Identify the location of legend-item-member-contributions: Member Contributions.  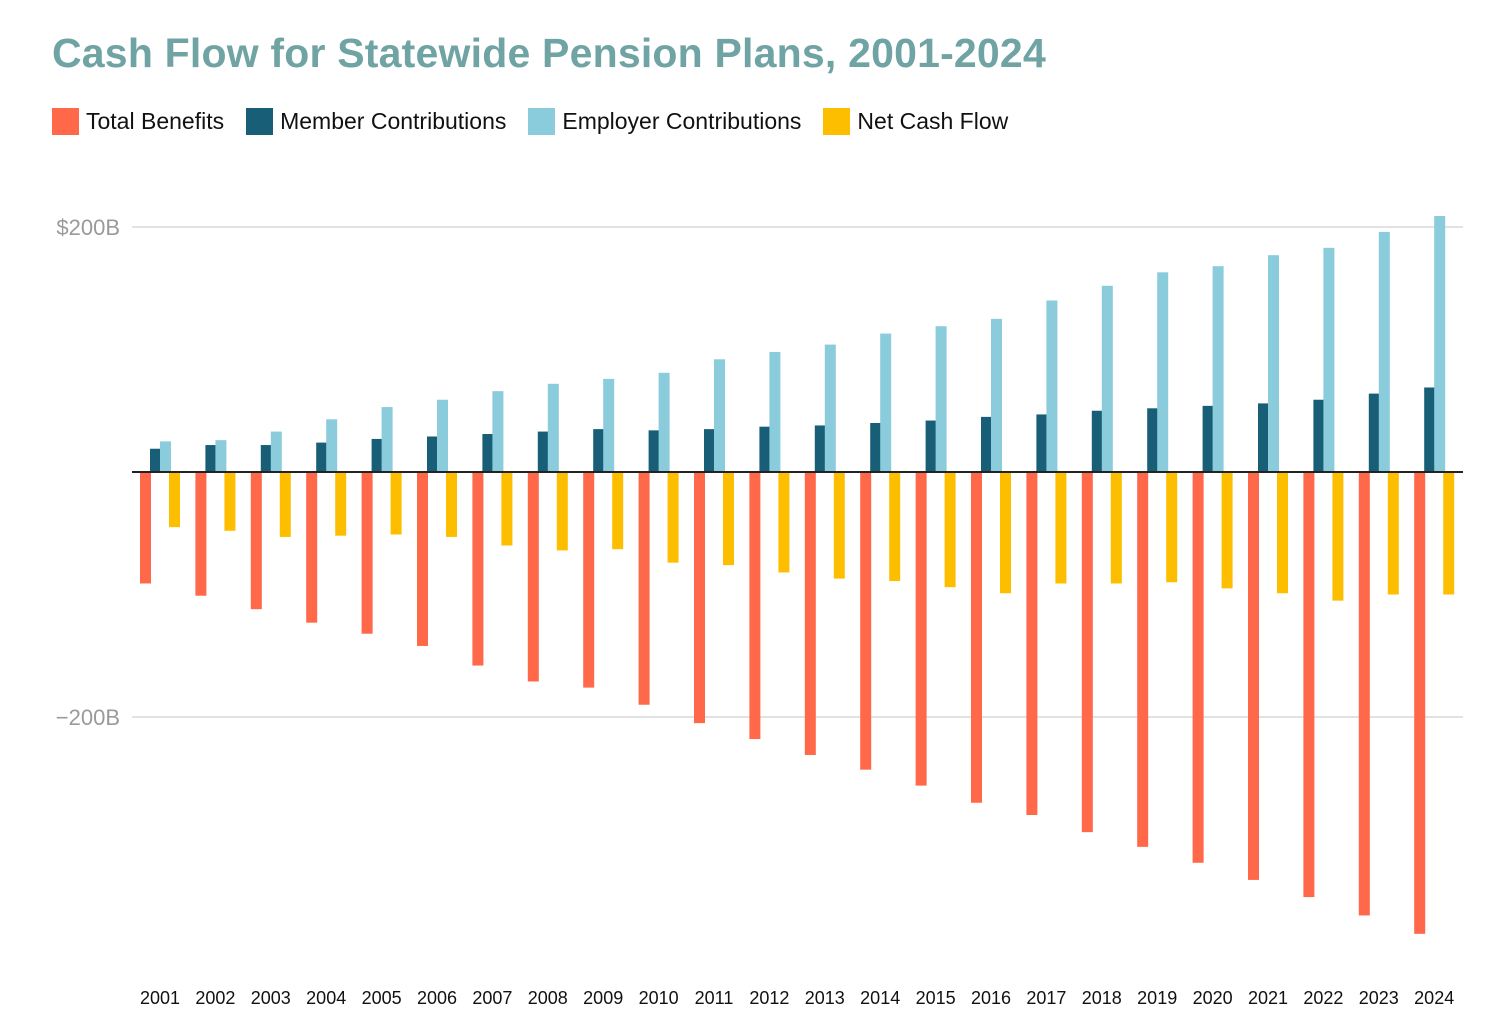
(376, 121).